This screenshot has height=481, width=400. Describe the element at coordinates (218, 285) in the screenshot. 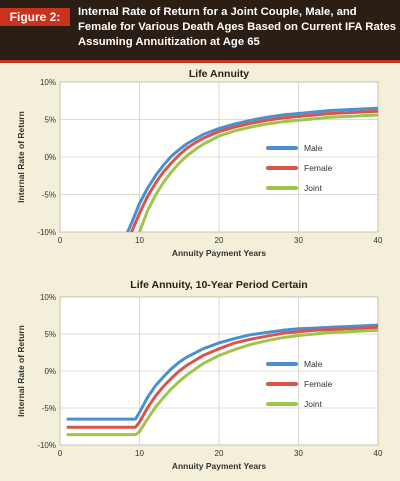

I see `chart-title: Life Annuity, 10-Year Period Certain` at that location.